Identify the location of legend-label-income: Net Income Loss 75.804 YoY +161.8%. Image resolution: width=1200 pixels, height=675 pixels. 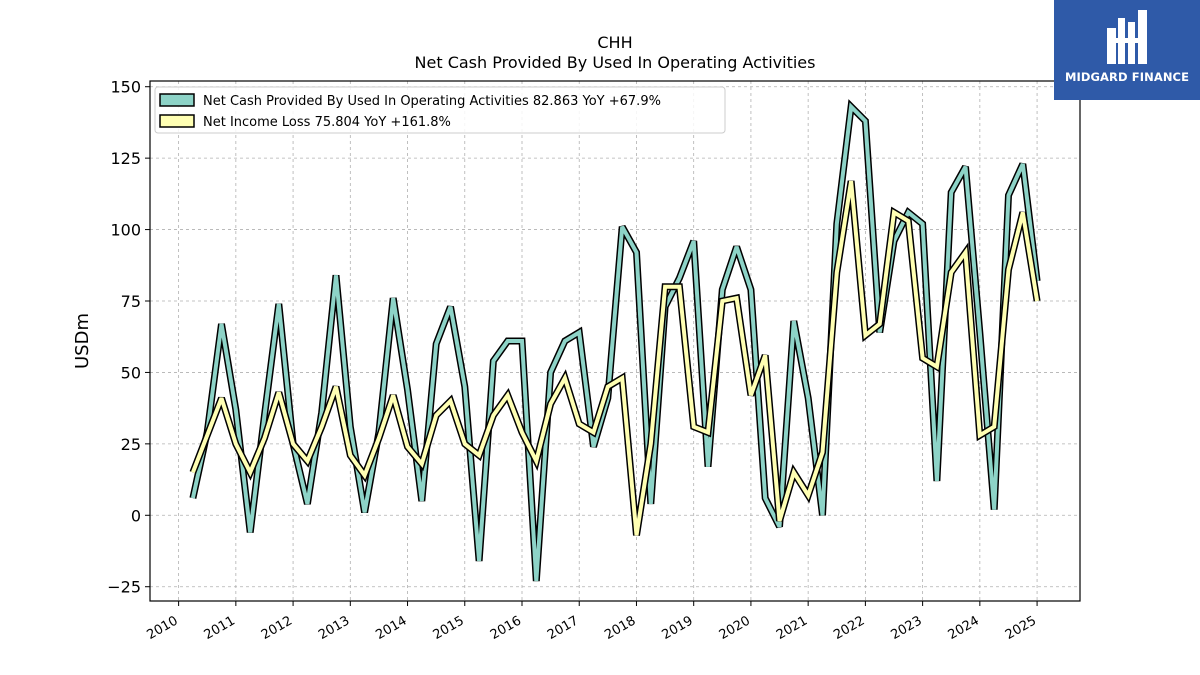
(327, 122).